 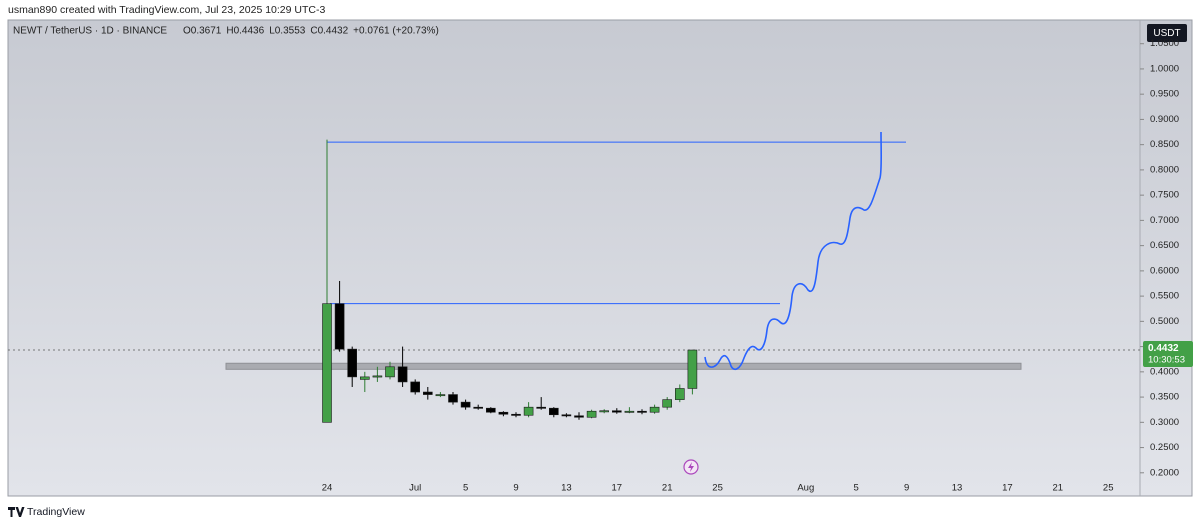 What do you see at coordinates (16, 512) in the screenshot?
I see `footer-logo` at bounding box center [16, 512].